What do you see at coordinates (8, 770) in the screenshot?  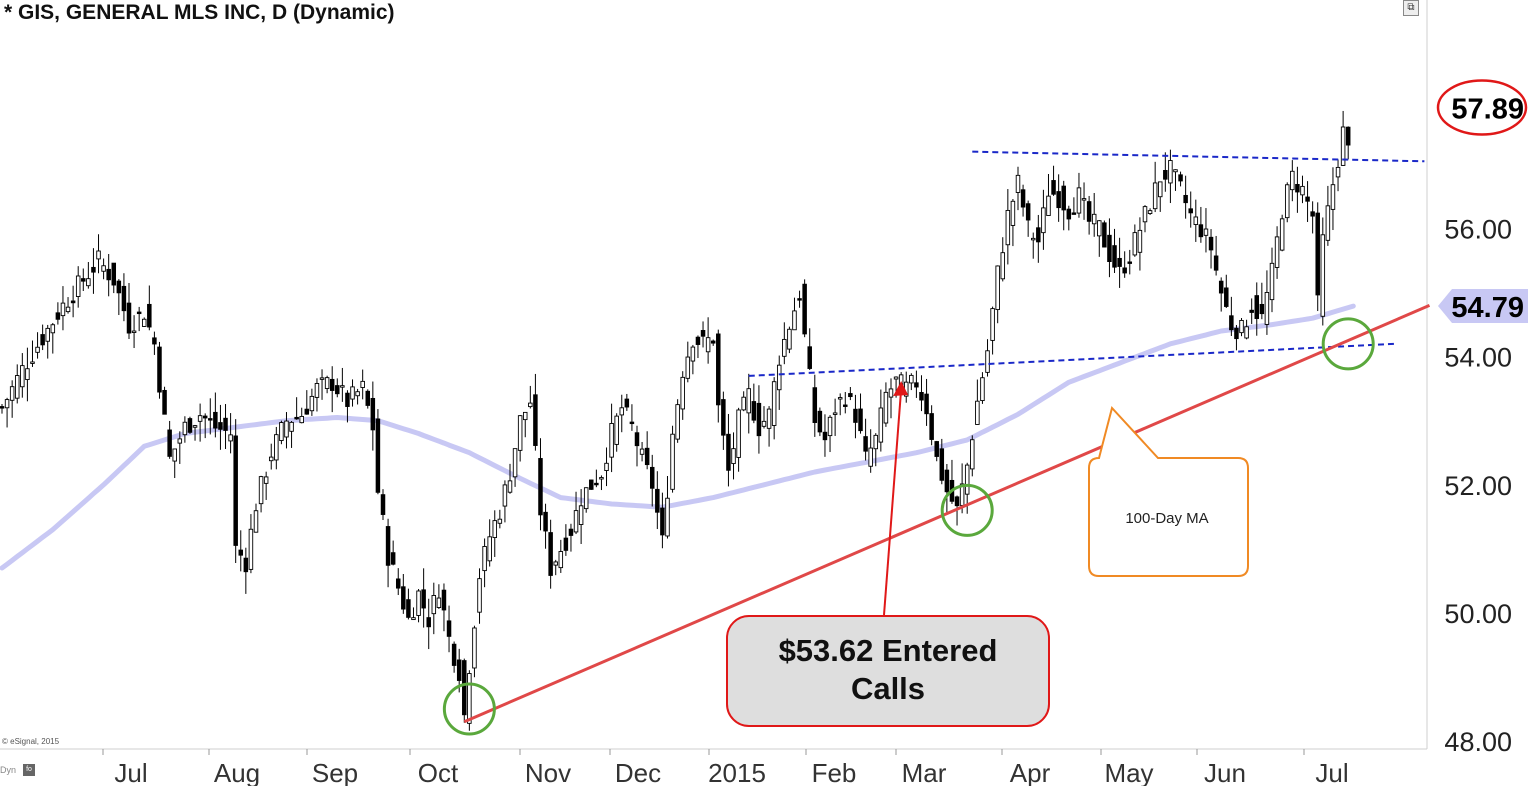 I see `dynamic-label: Dyn` at bounding box center [8, 770].